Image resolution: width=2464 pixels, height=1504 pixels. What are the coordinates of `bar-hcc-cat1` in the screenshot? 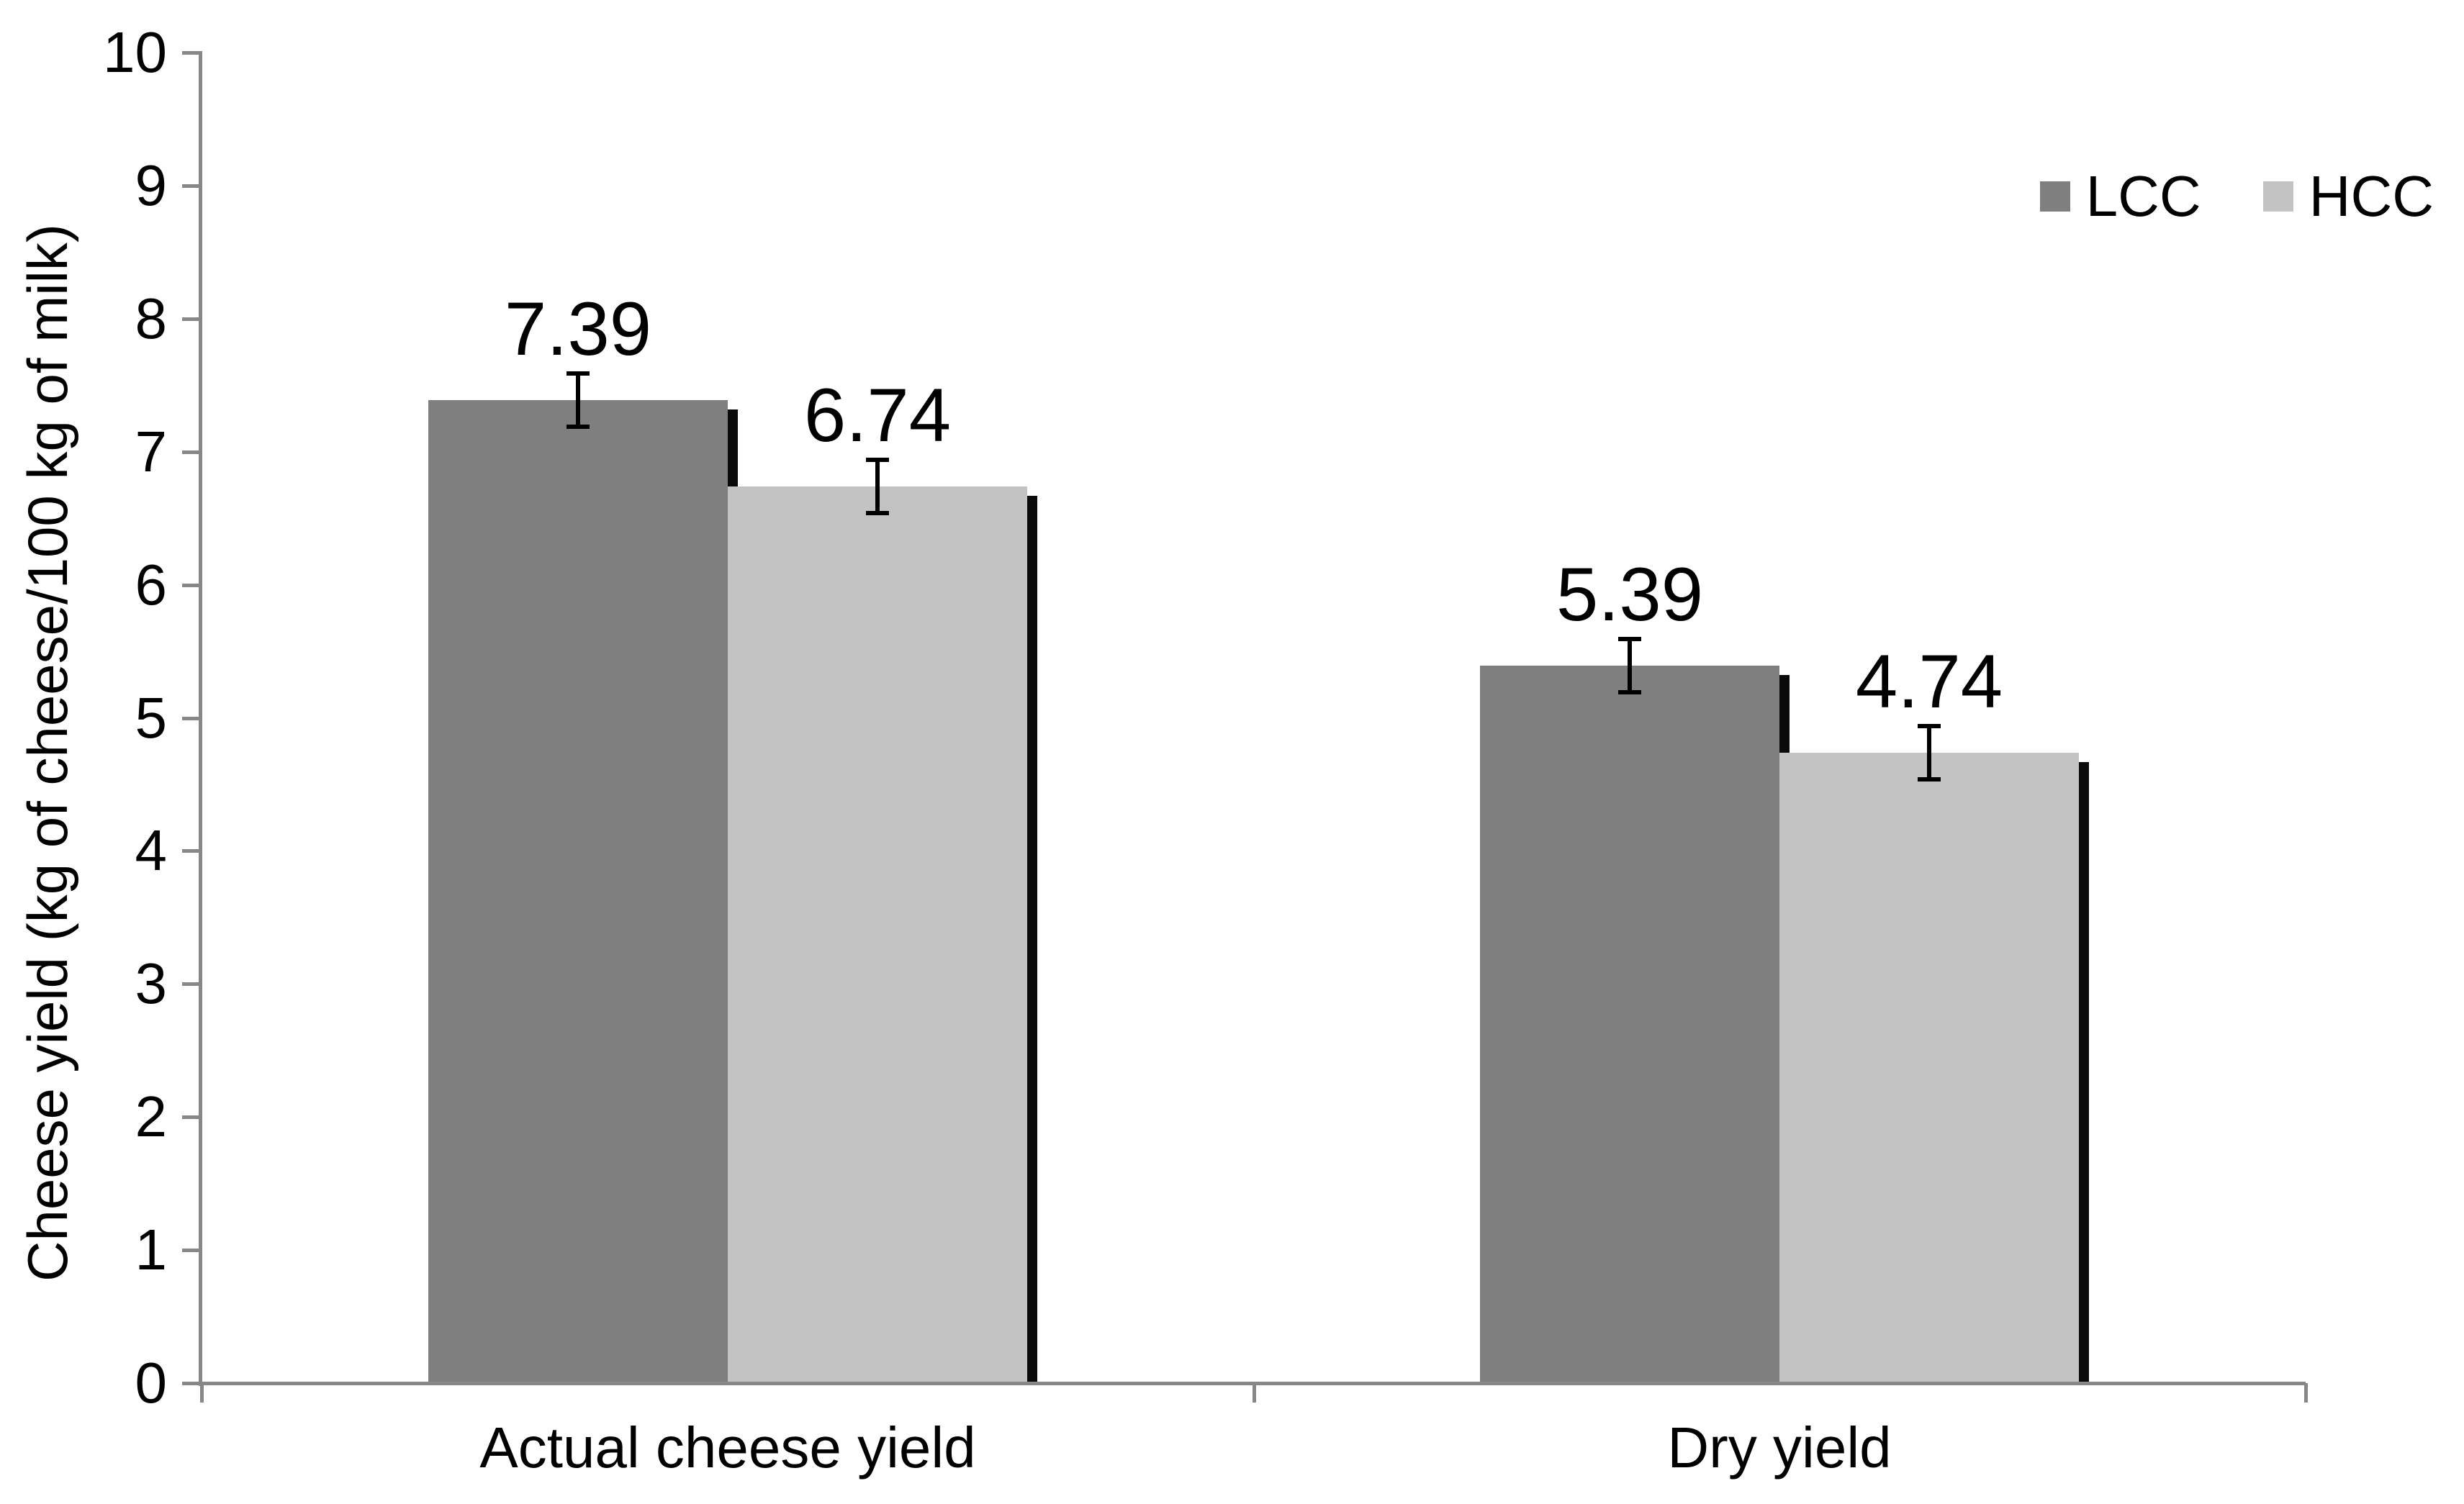 It's located at (1929, 1068).